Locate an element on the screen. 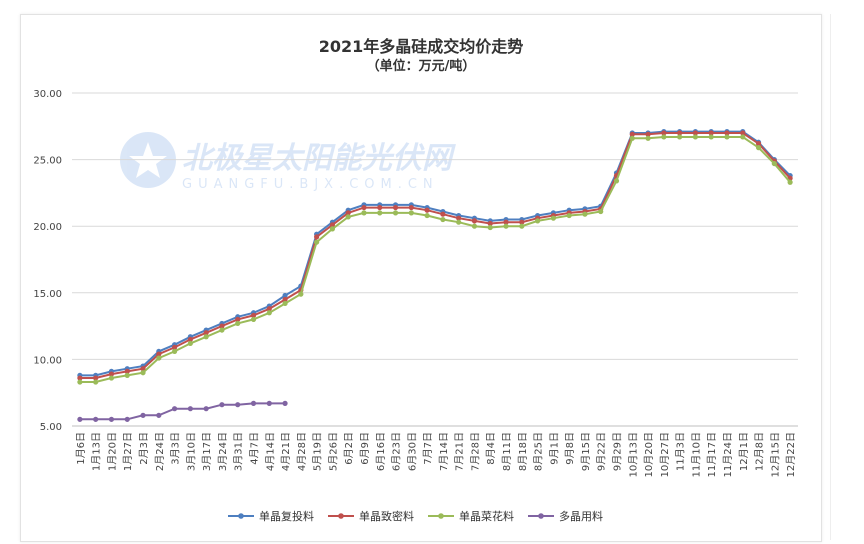 This screenshot has height=544, width=864. legend-label: 单晶菜花料 is located at coordinates (486, 516).